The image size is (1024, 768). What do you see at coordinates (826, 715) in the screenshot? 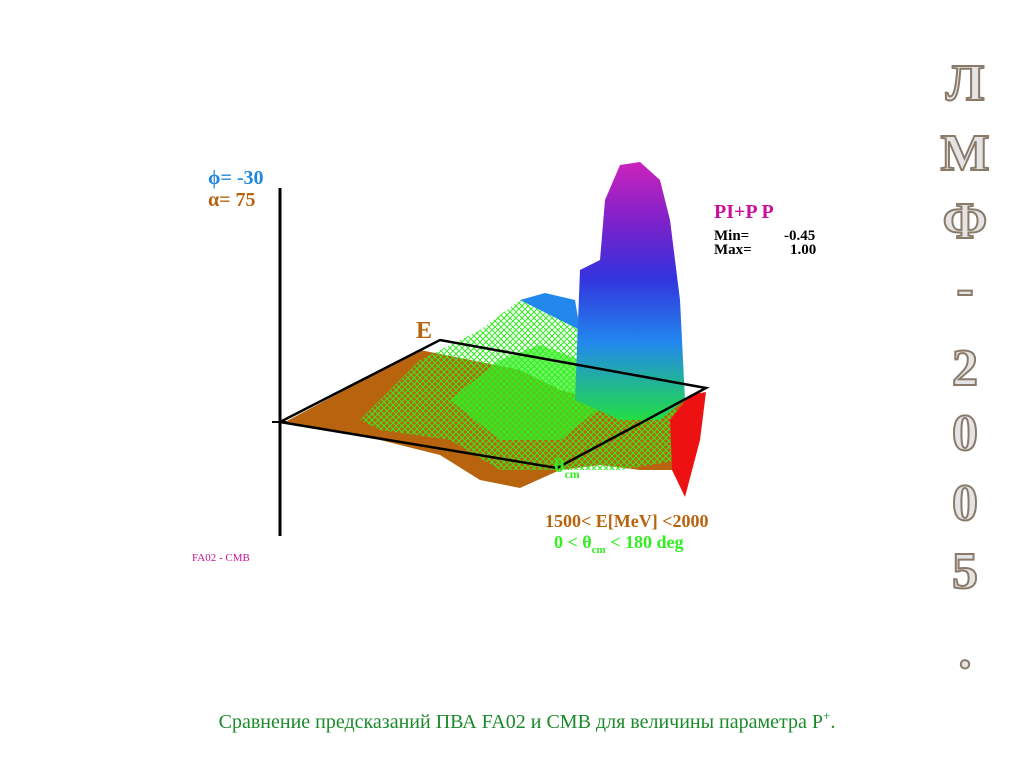
I see `caption-sup: +` at bounding box center [826, 715].